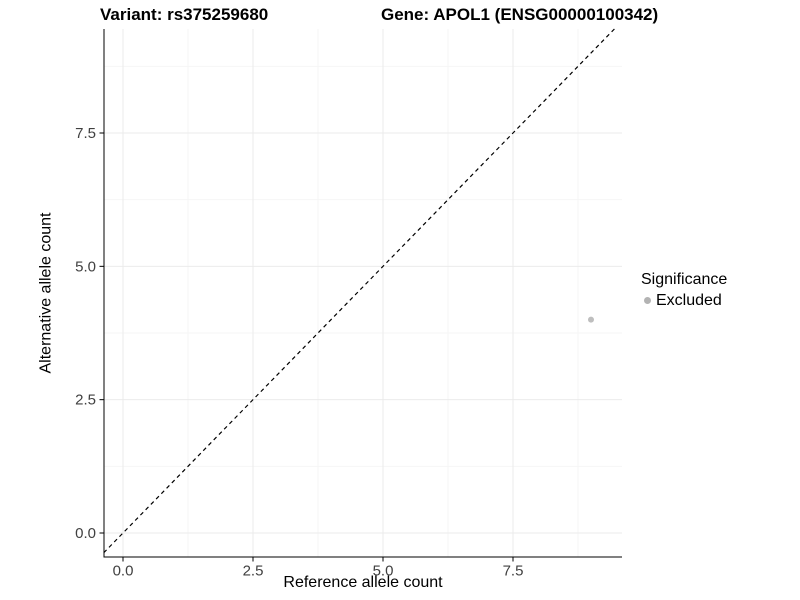  I want to click on legend-item-label: Excluded, so click(689, 300).